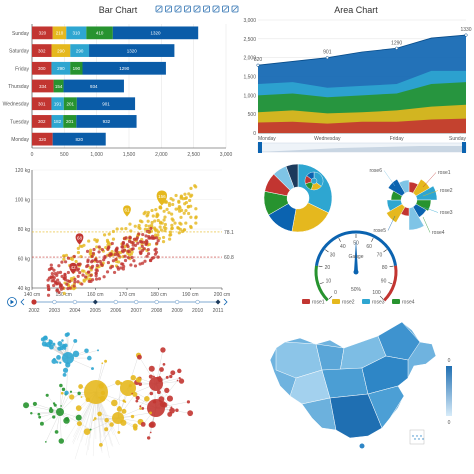 This screenshot has height=474, width=474. What do you see at coordinates (34, 302) in the screenshot?
I see `timeline-current` at bounding box center [34, 302].